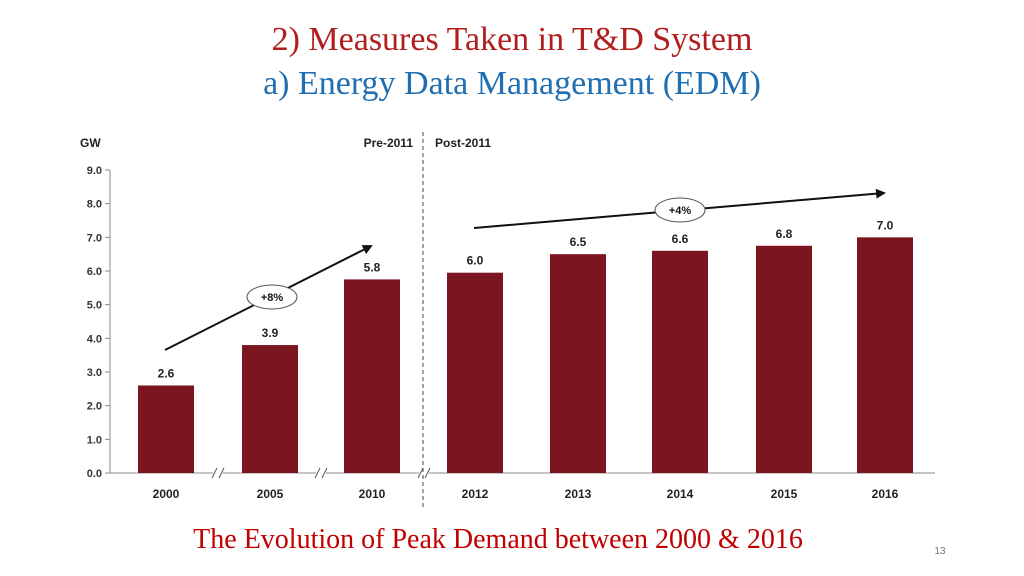 The height and width of the screenshot is (576, 1024). Describe the element at coordinates (680, 361) in the screenshot. I see `bar-2014` at that location.